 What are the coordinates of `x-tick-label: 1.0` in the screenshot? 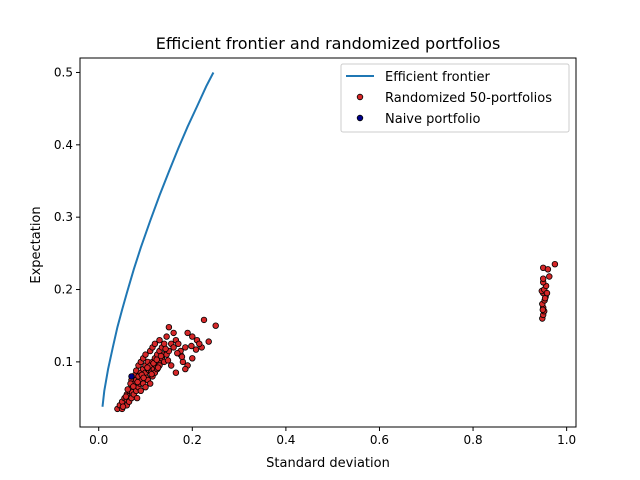 It's located at (566, 440).